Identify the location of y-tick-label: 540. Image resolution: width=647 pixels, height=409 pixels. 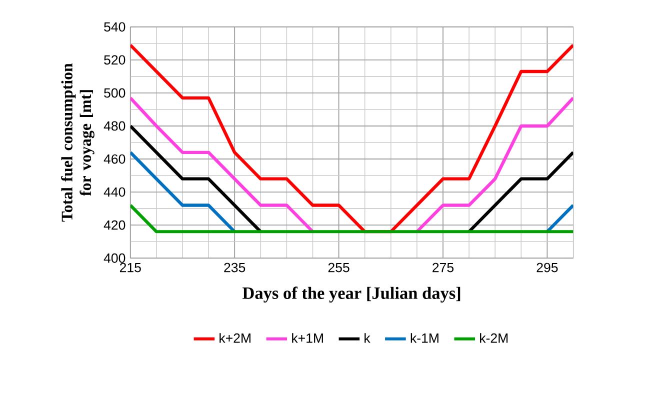
(115, 27).